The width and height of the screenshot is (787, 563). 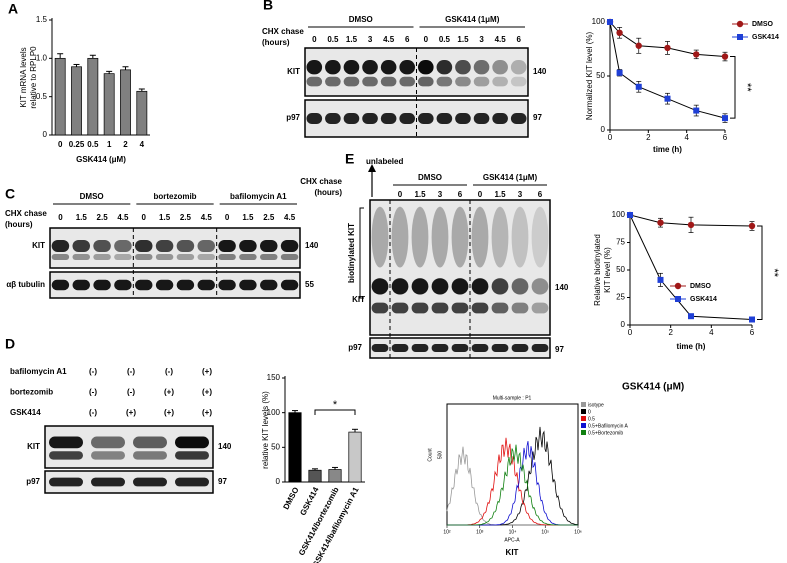 What do you see at coordinates (440, 455) in the screenshot?
I see `flow-y-tick: 500` at bounding box center [440, 455].